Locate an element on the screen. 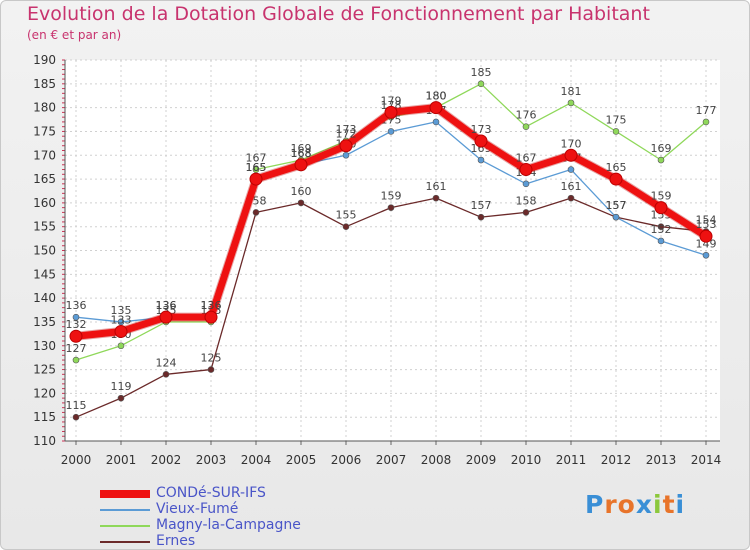 Image resolution: width=750 pixels, height=550 pixels. point-vieux-fum--2012 is located at coordinates (616, 217).